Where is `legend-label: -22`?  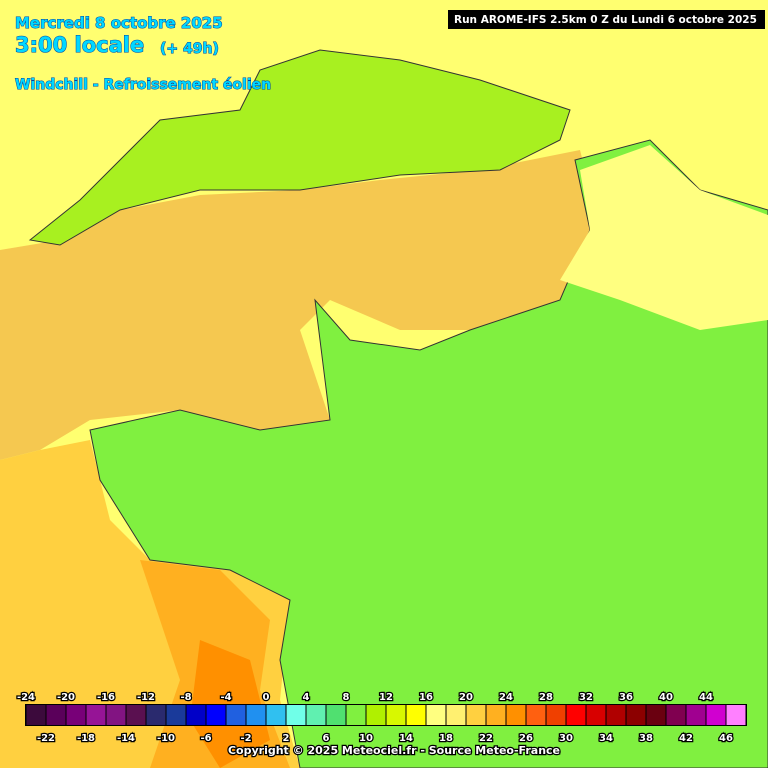
legend-label: -22 is located at coordinates (46, 738).